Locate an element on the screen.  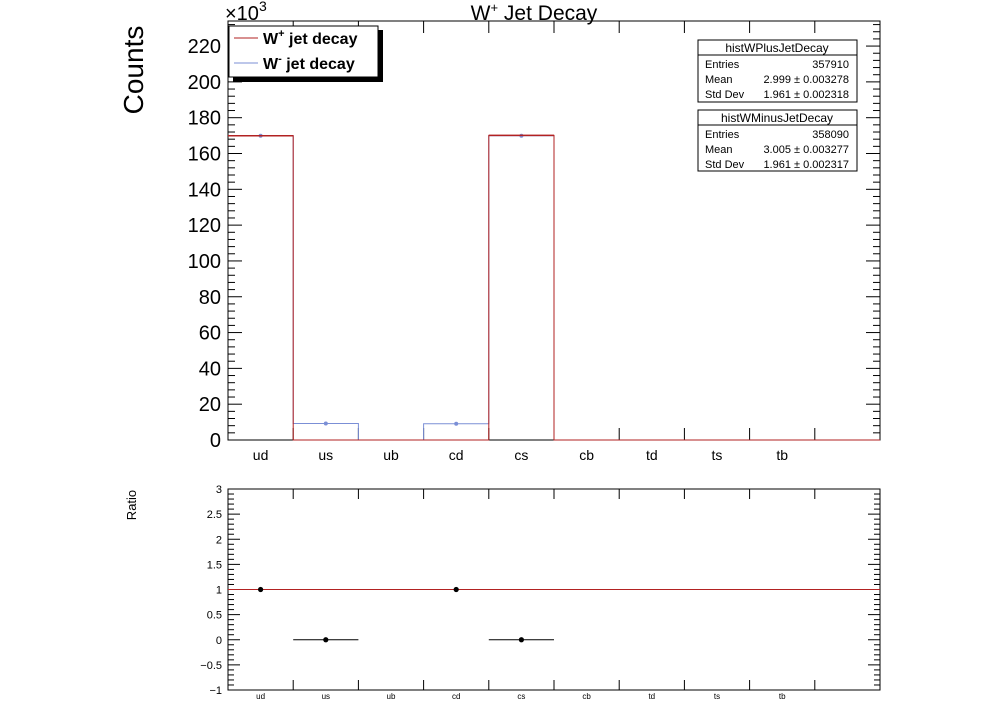
stats-box-title: histWMinusJetDecay is located at coordinates (777, 118).